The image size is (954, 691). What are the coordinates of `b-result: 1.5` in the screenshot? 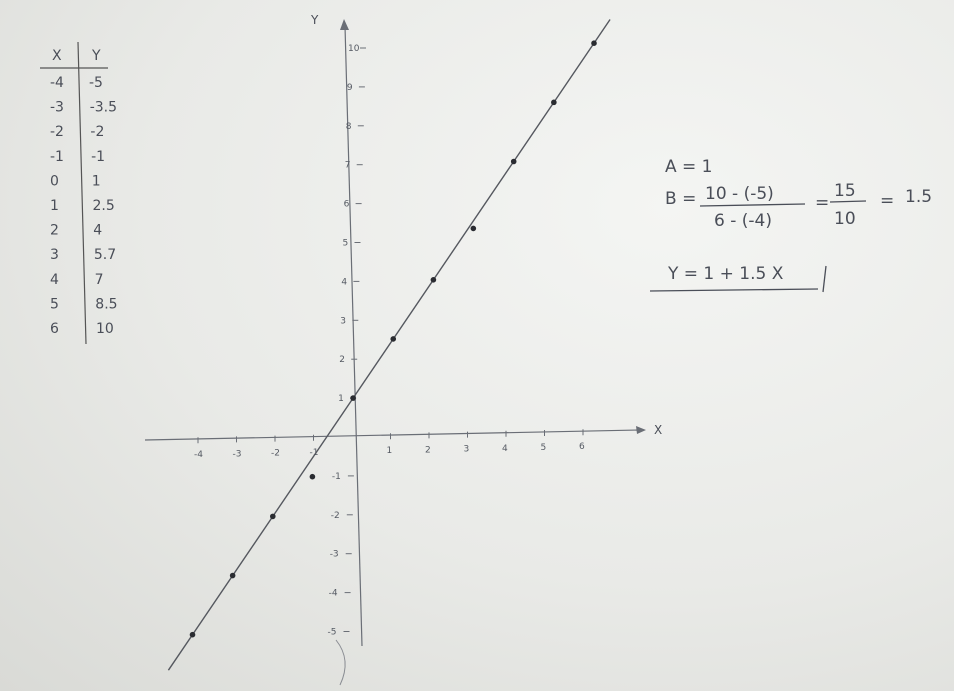 It's located at (918, 197).